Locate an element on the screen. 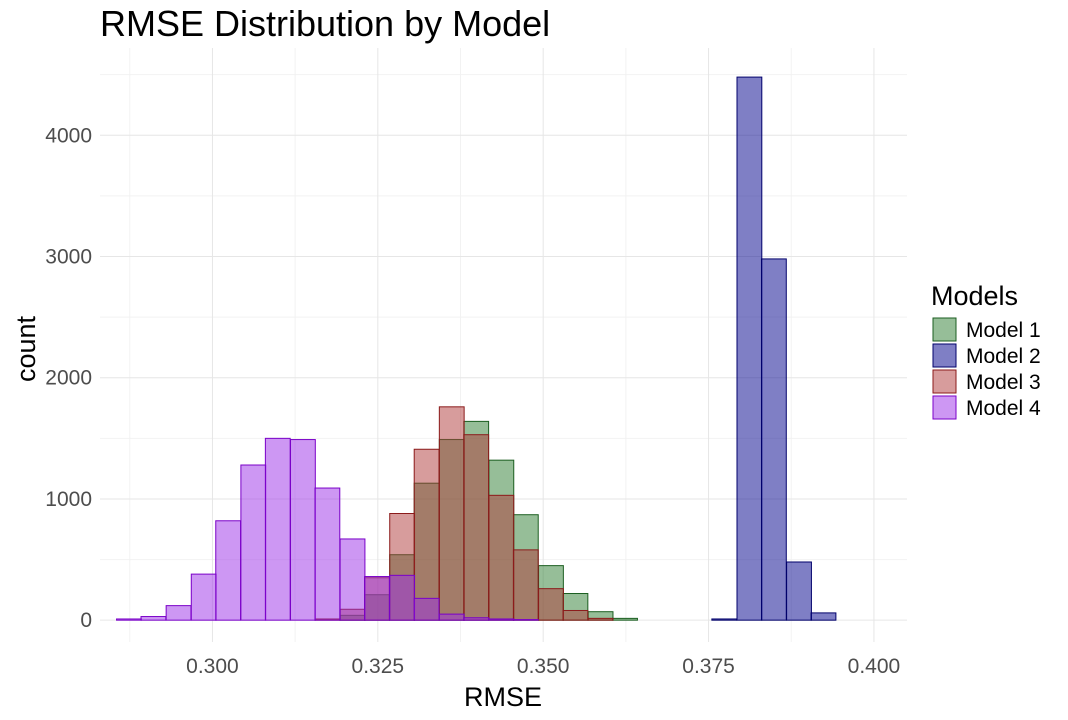  legend-label: Model 4 is located at coordinates (1003, 408).